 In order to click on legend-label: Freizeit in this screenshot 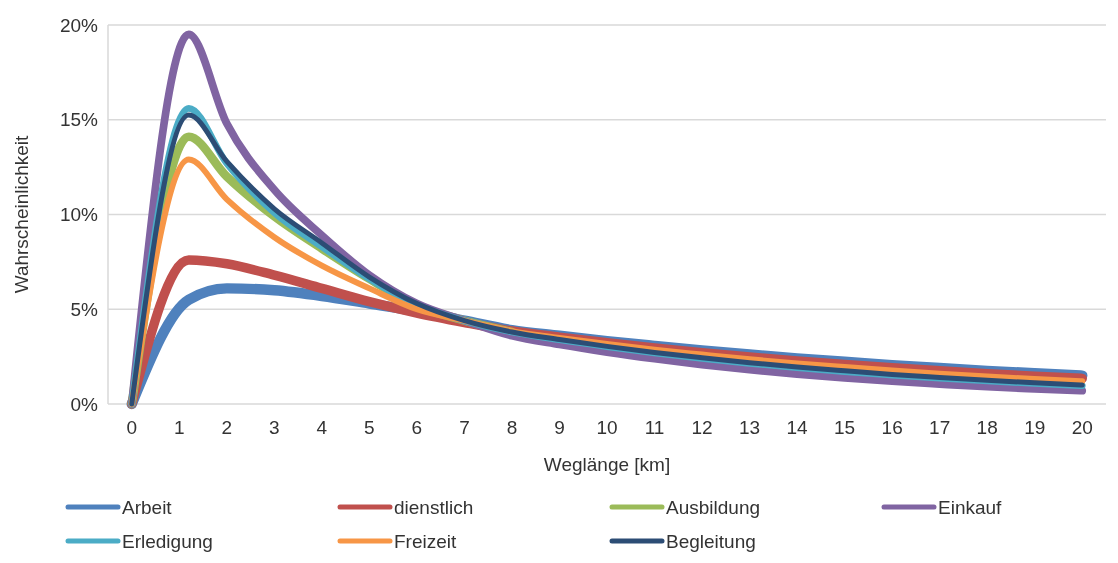, I will do `click(426, 541)`.